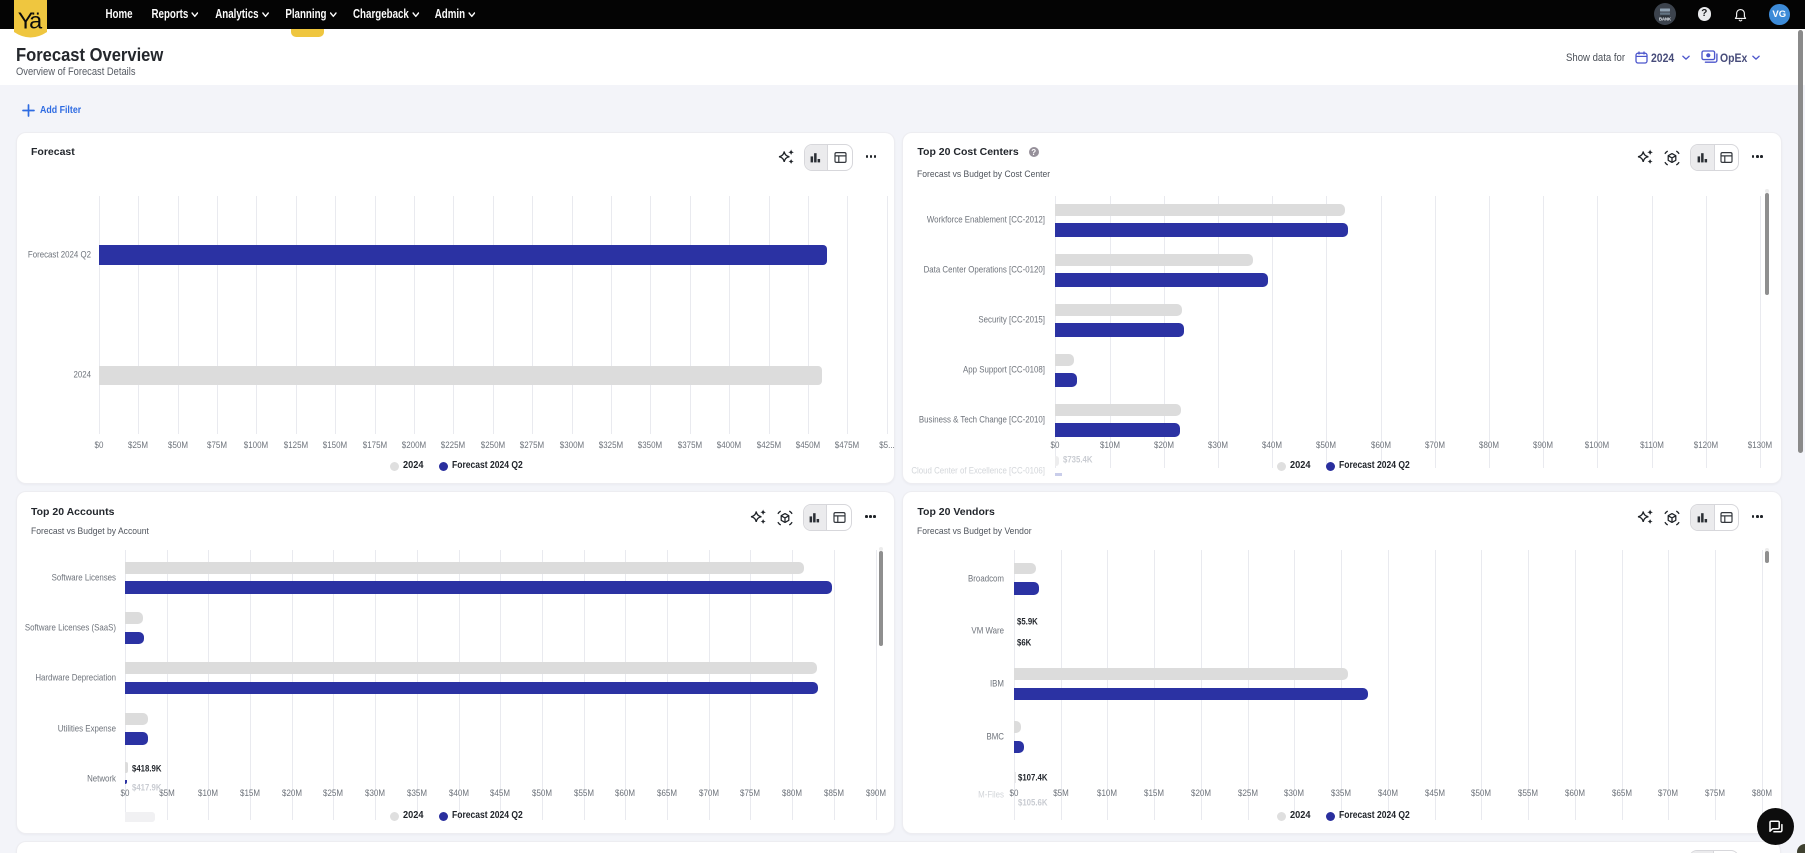 The image size is (1805, 853). What do you see at coordinates (1665, 19) in the screenshot?
I see `svg-text: BANK` at bounding box center [1665, 19].